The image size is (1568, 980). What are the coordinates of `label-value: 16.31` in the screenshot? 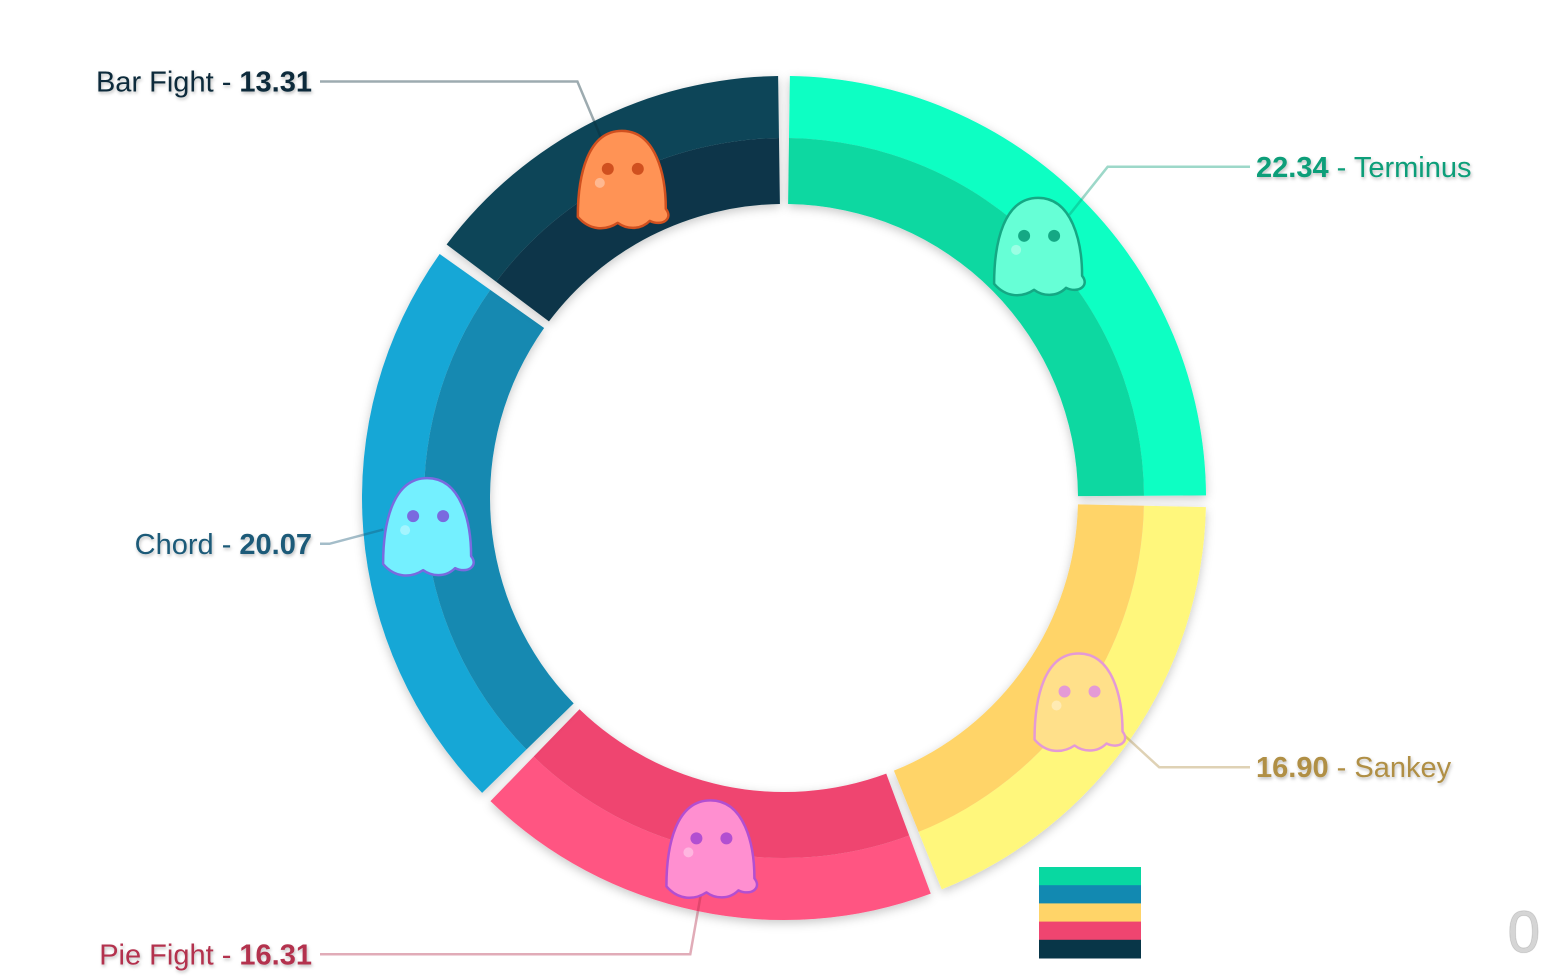 It's located at (275, 955).